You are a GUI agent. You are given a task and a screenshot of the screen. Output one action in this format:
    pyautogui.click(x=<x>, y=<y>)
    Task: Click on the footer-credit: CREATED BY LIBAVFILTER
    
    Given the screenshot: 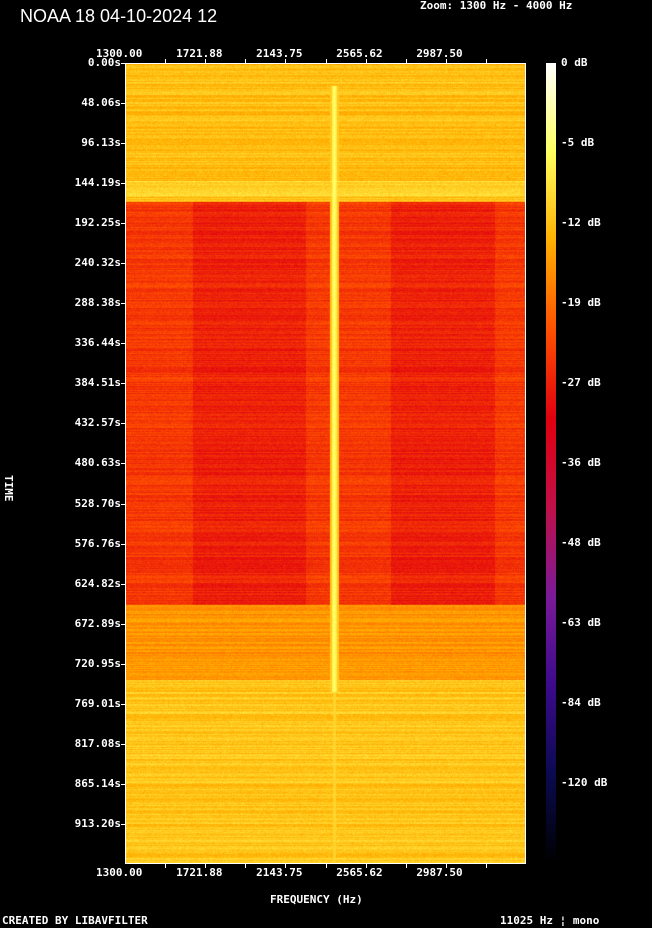 What is the action you would take?
    pyautogui.click(x=75, y=920)
    